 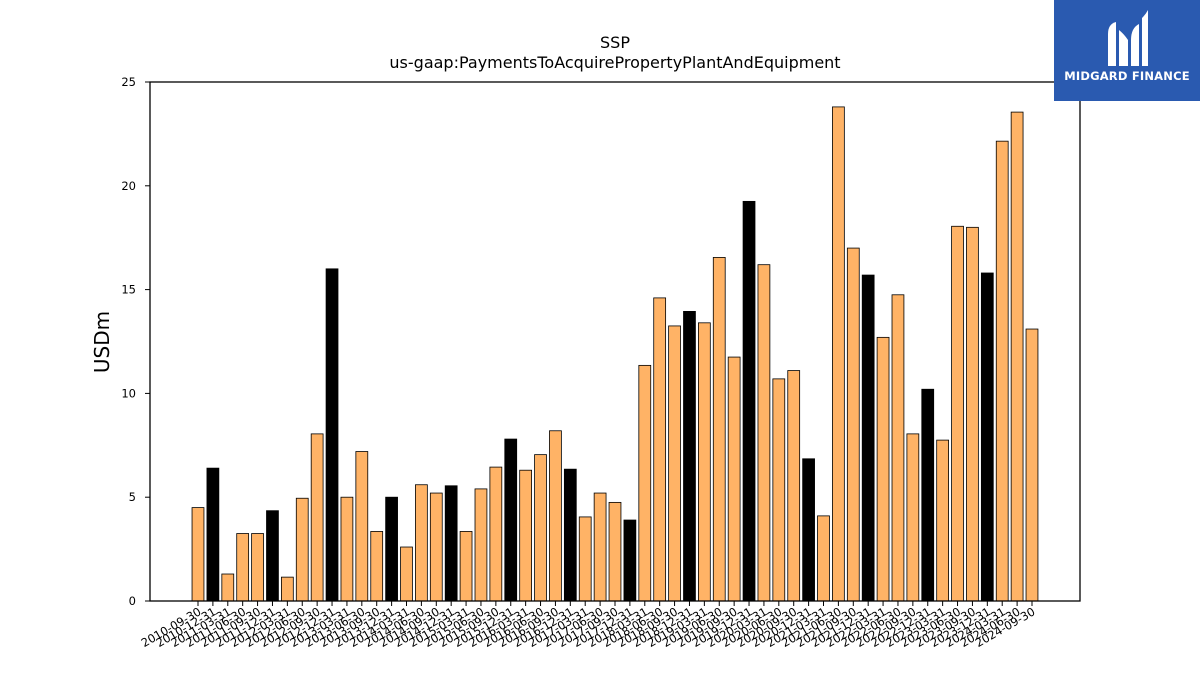 I want to click on midgard-logo-icon, so click(x=1128, y=38).